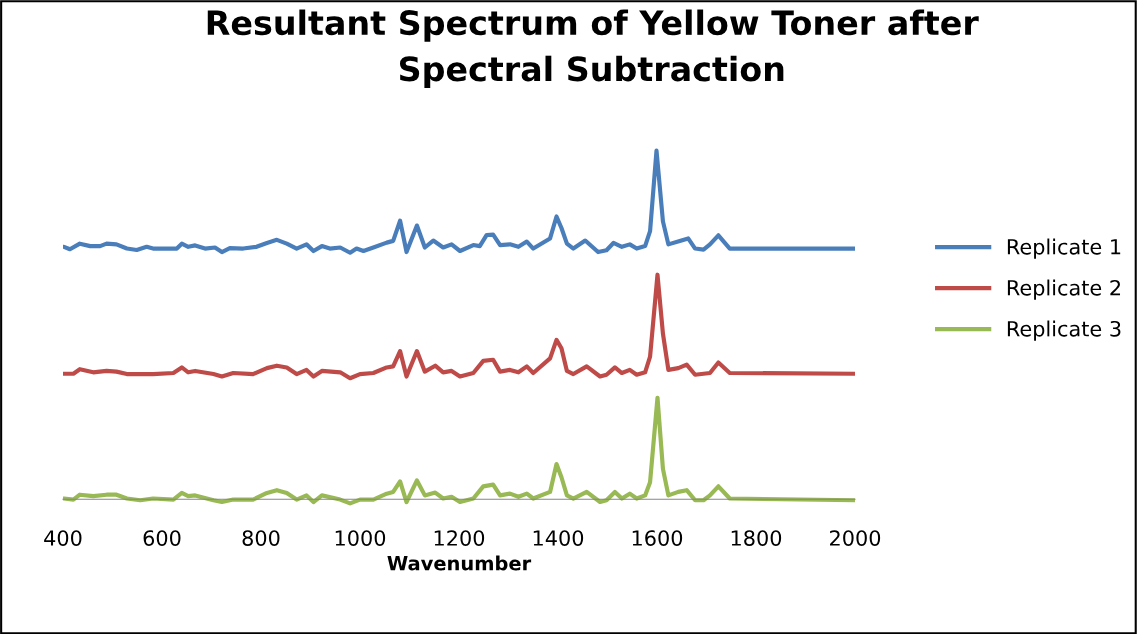 This screenshot has width=1138, height=634. What do you see at coordinates (459, 538) in the screenshot?
I see `x-tick-label: 1200` at bounding box center [459, 538].